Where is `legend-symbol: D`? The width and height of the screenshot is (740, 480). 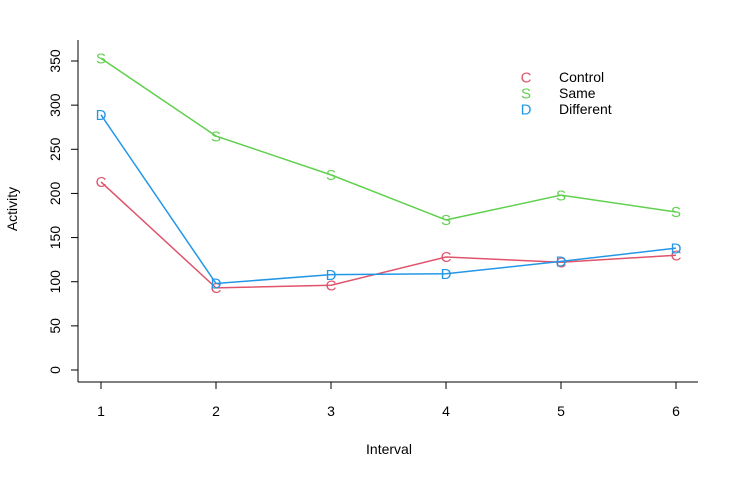
legend-symbol: D is located at coordinates (526, 109).